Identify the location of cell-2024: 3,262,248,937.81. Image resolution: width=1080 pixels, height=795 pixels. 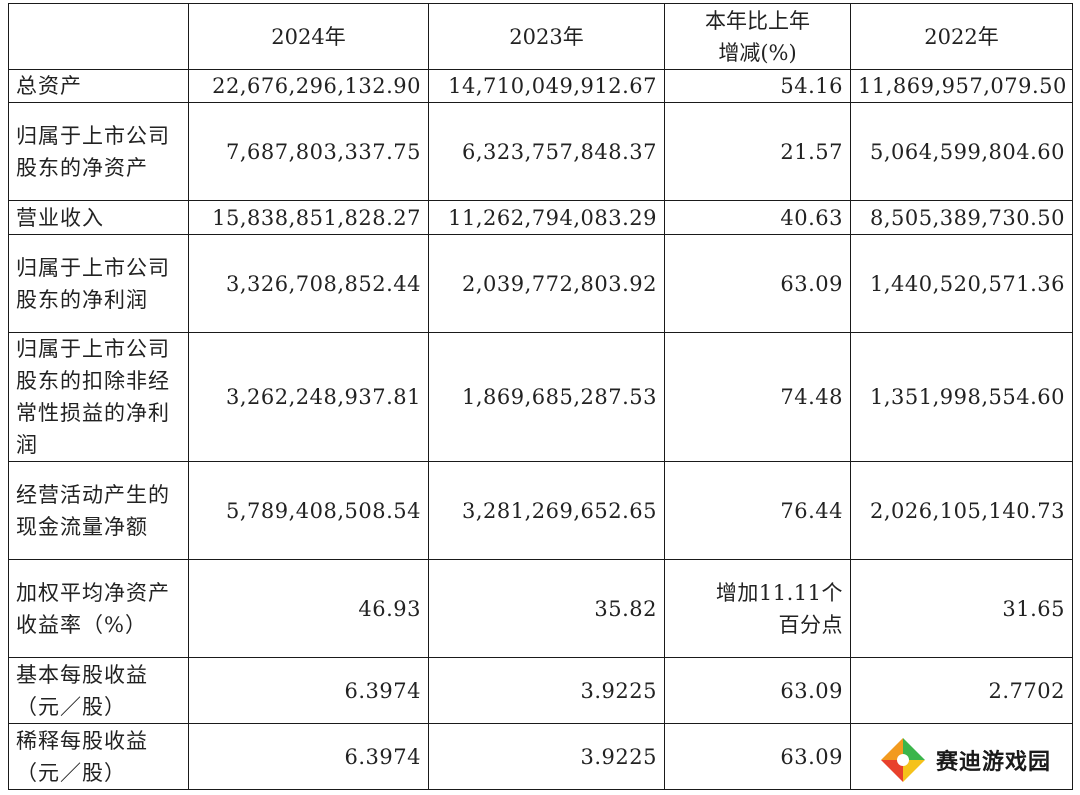
(308, 397).